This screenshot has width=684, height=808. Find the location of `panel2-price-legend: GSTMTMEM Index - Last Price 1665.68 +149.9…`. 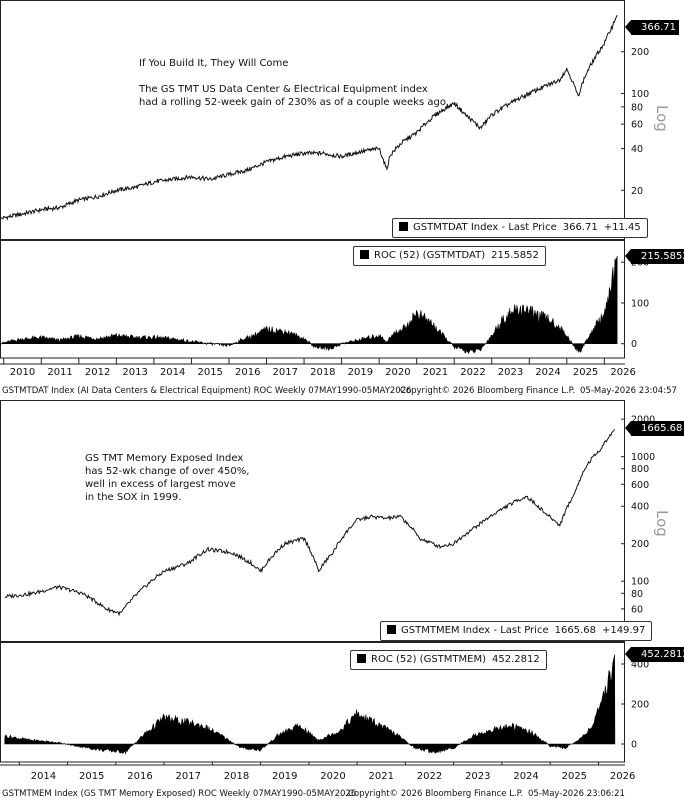

panel2-price-legend: GSTMTMEM Index - Last Price 1665.68 +149.9… is located at coordinates (516, 631).